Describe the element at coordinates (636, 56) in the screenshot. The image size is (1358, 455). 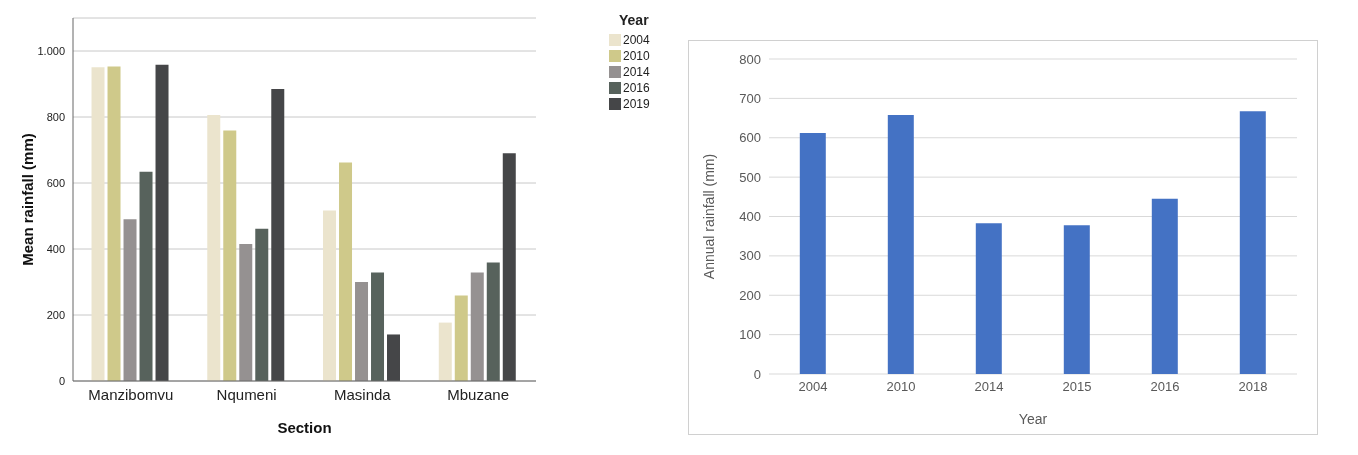
I see `legend-label: 2010` at that location.